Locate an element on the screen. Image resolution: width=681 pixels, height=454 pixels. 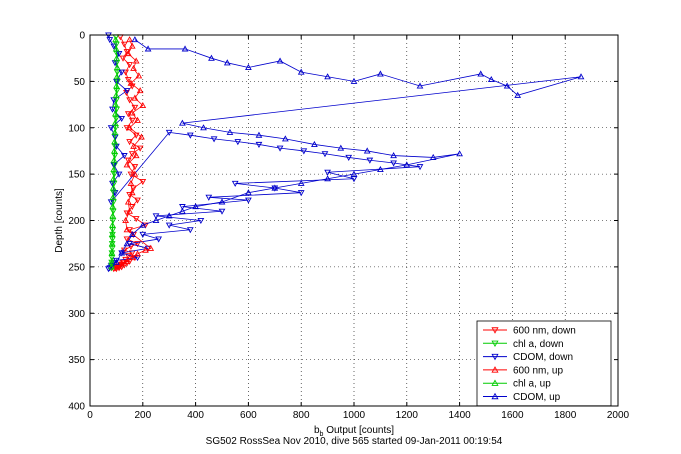
x-tick-label: 1800 is located at coordinates (565, 415).